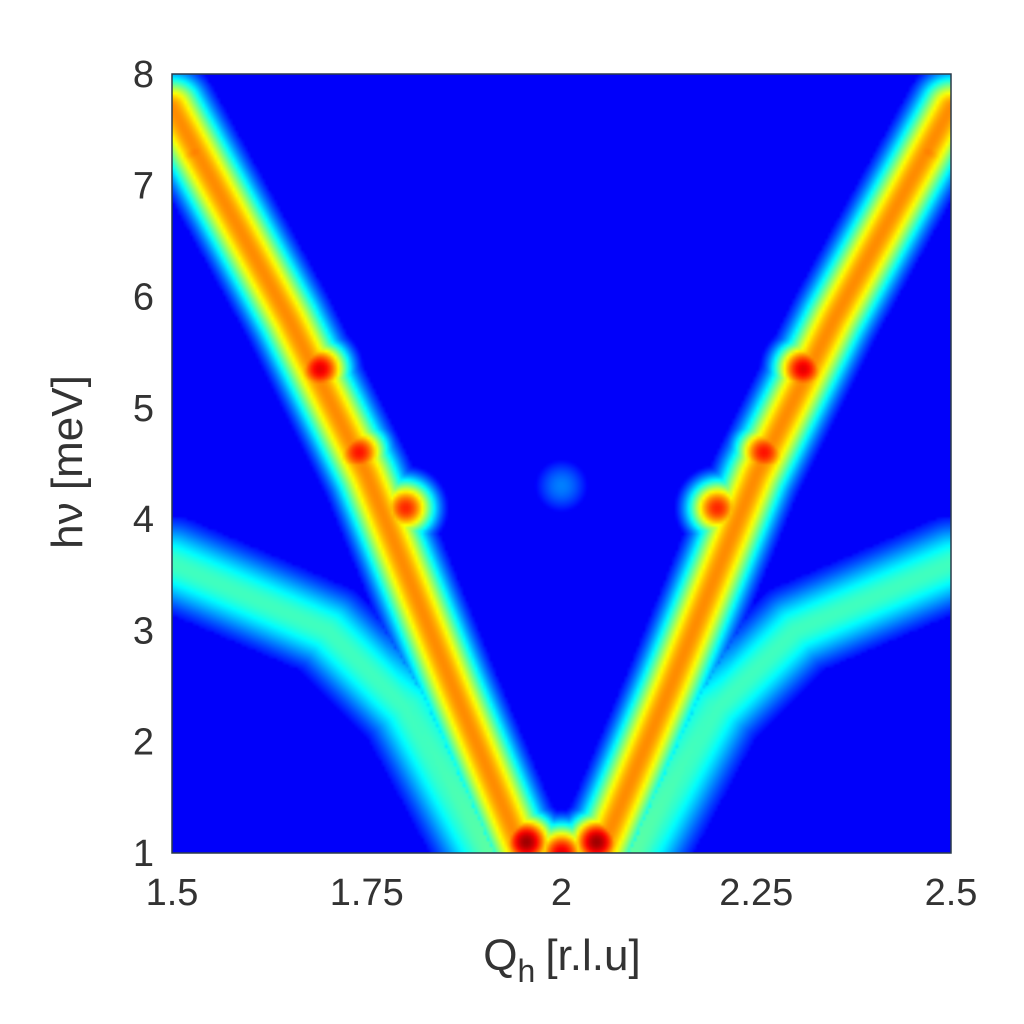 The image size is (1024, 1024). I want to click on x-axis-label-main: Q, so click(500, 955).